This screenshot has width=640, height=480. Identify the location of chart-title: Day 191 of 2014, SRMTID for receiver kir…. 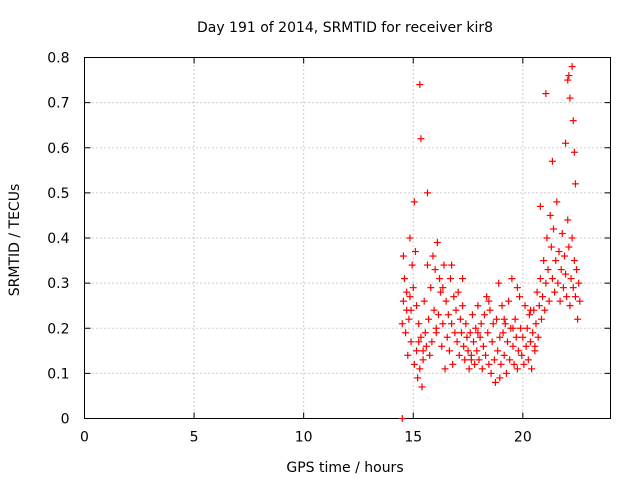
(345, 28).